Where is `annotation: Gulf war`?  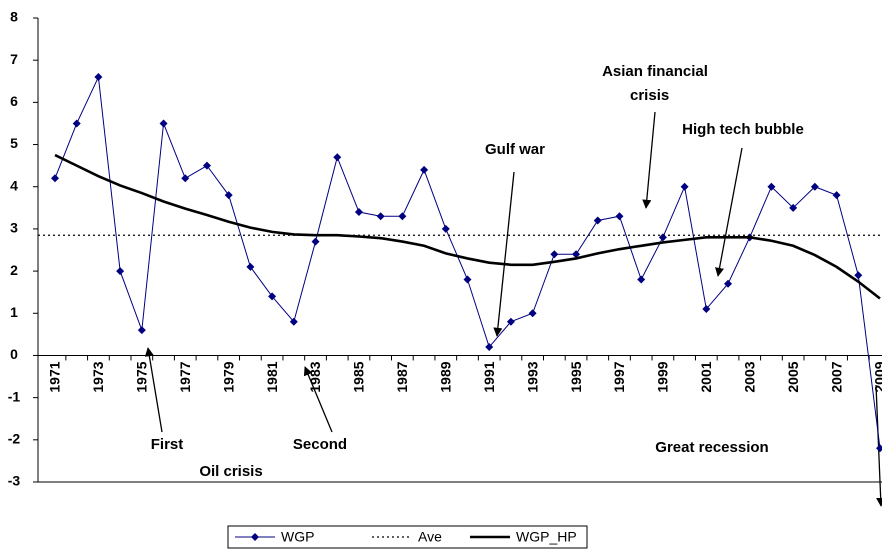
annotation: Gulf war is located at coordinates (515, 149).